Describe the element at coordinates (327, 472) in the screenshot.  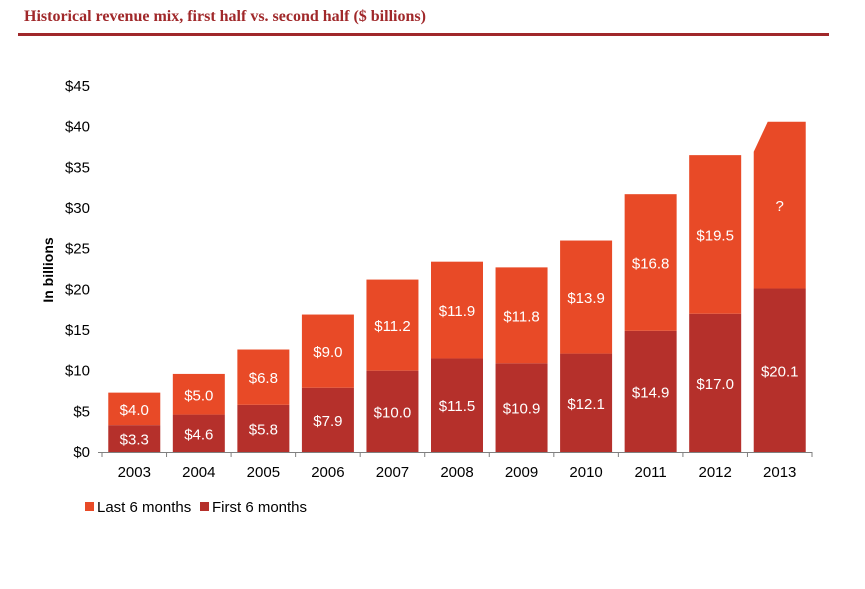
I see `x-tick-label: 2006` at that location.